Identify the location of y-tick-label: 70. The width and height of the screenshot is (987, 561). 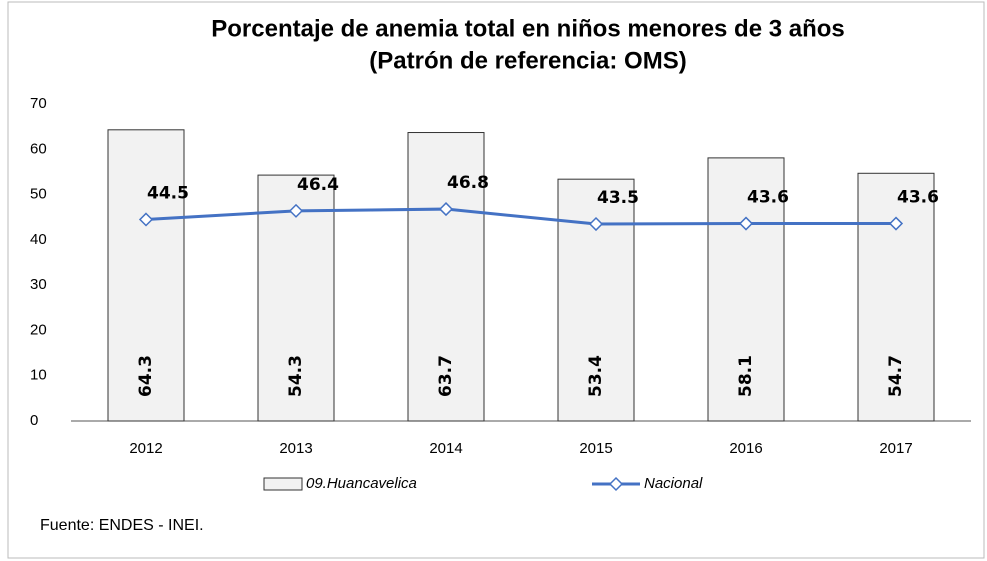
(38, 103).